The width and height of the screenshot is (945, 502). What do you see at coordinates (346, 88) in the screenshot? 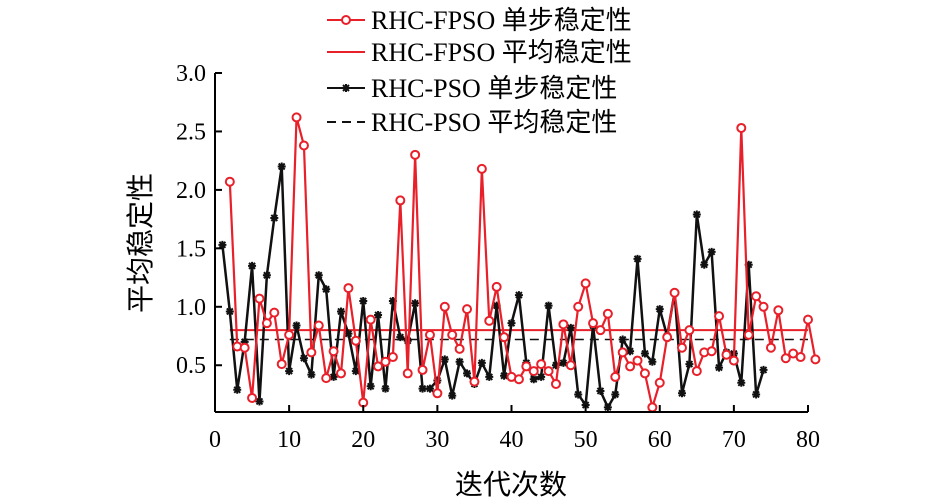
I see `legend-star-marker` at bounding box center [346, 88].